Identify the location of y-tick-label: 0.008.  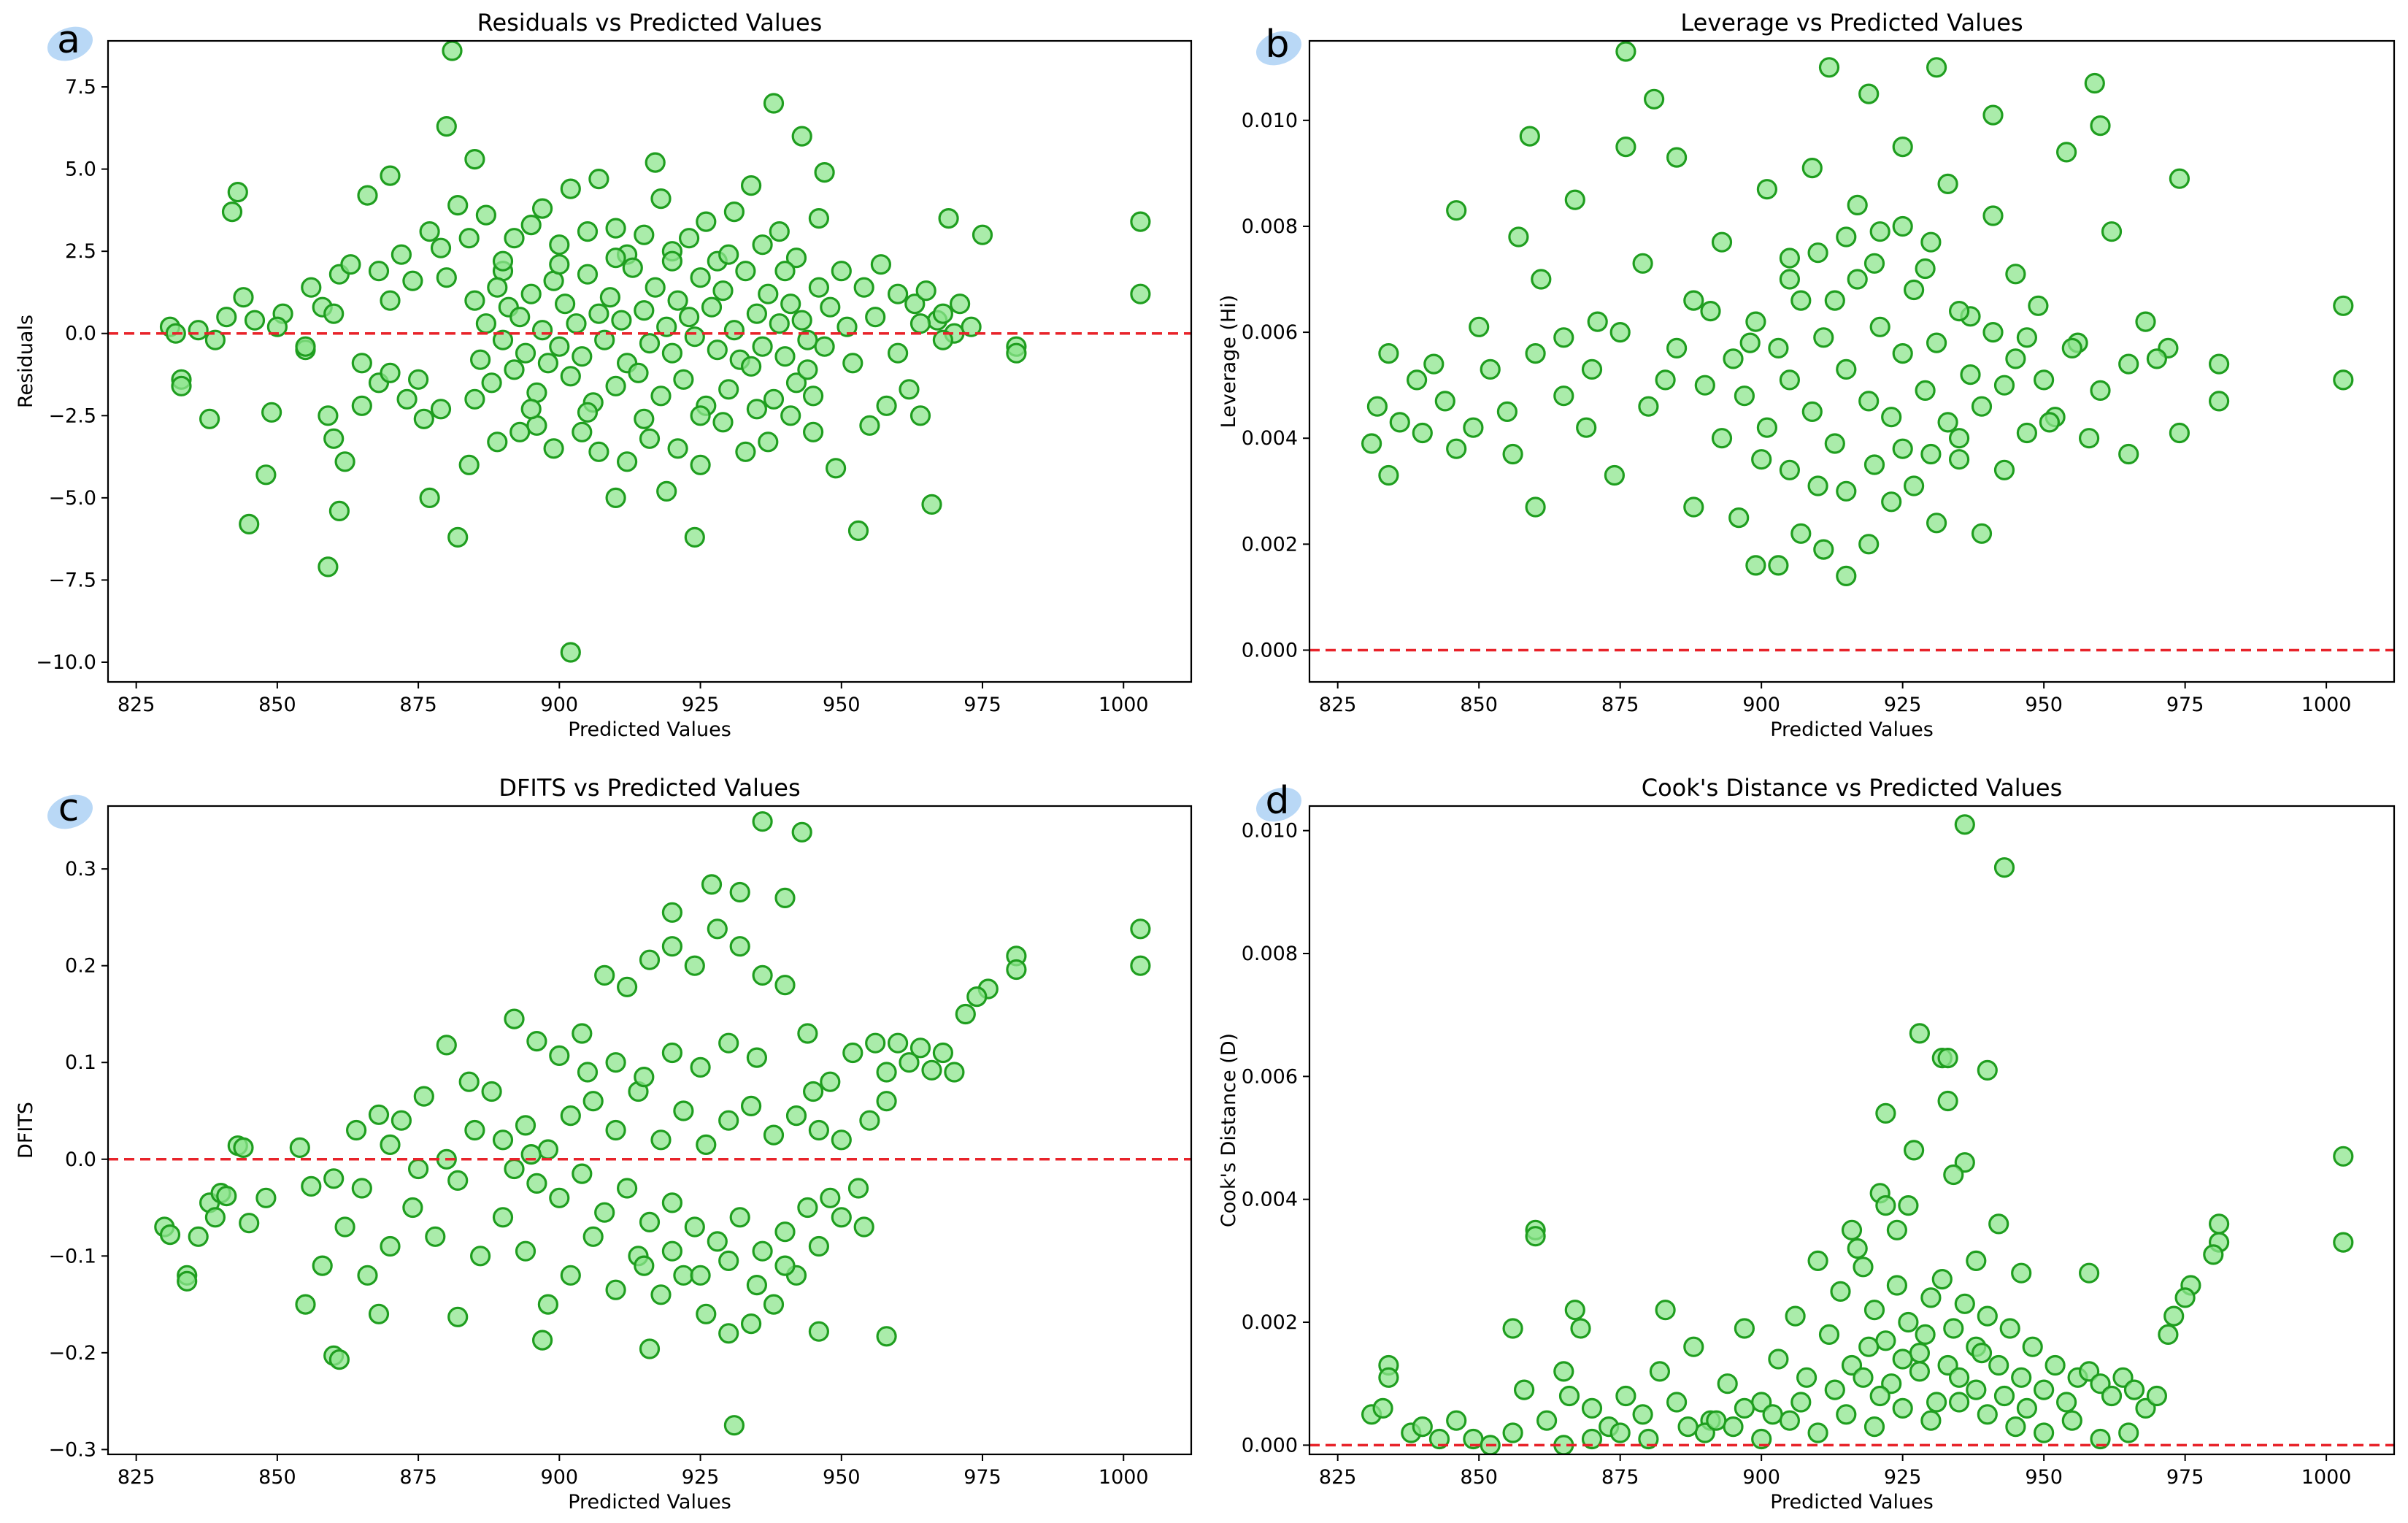
(1270, 227).